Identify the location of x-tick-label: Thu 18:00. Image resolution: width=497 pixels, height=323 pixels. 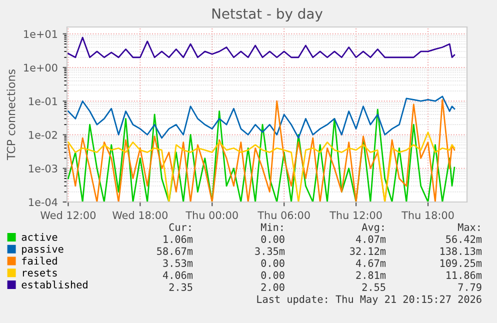
(428, 215).